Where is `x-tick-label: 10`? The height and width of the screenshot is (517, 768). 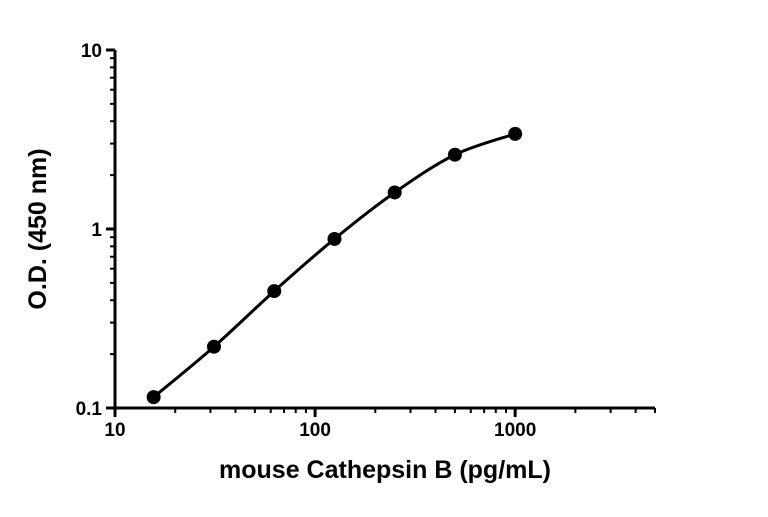
x-tick-label: 10 is located at coordinates (114, 430).